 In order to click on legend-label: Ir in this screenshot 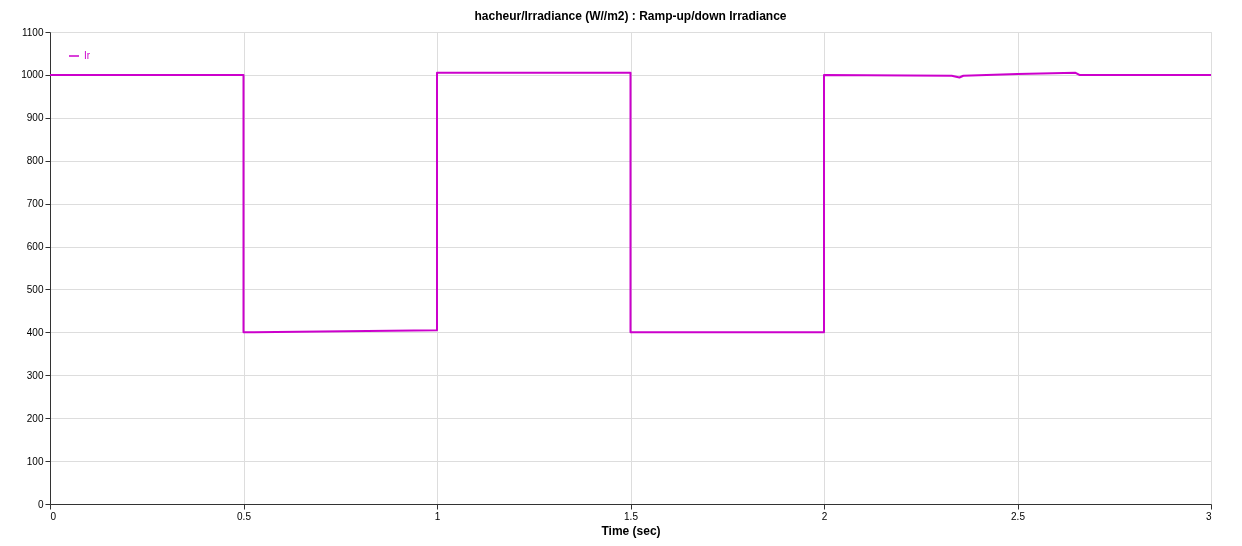, I will do `click(87, 55)`.